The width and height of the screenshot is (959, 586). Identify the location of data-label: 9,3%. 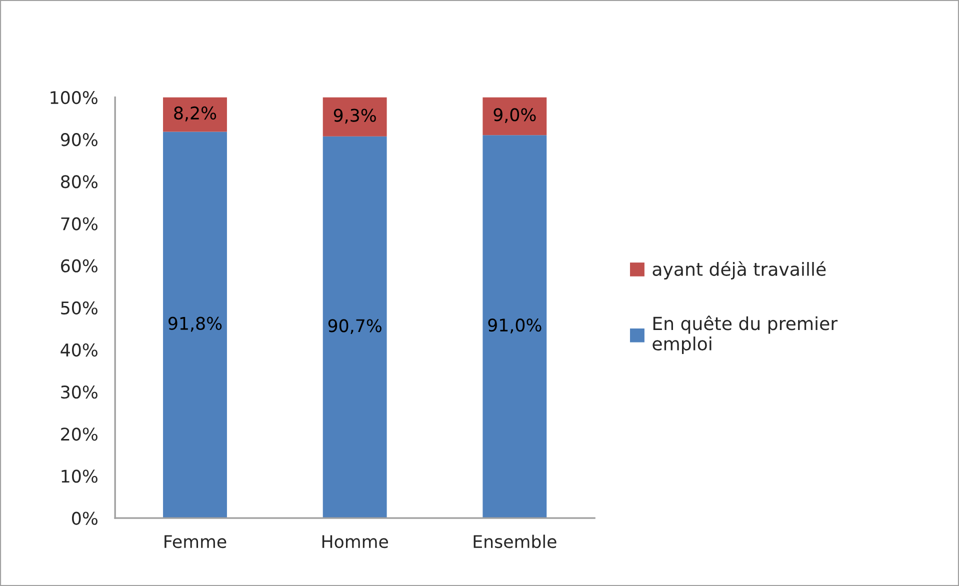
(355, 116).